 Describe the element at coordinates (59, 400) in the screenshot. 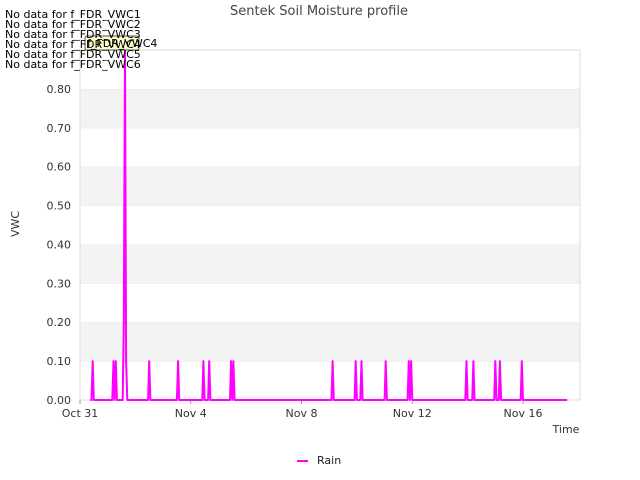

I see `y-tick-label: 0.00` at that location.